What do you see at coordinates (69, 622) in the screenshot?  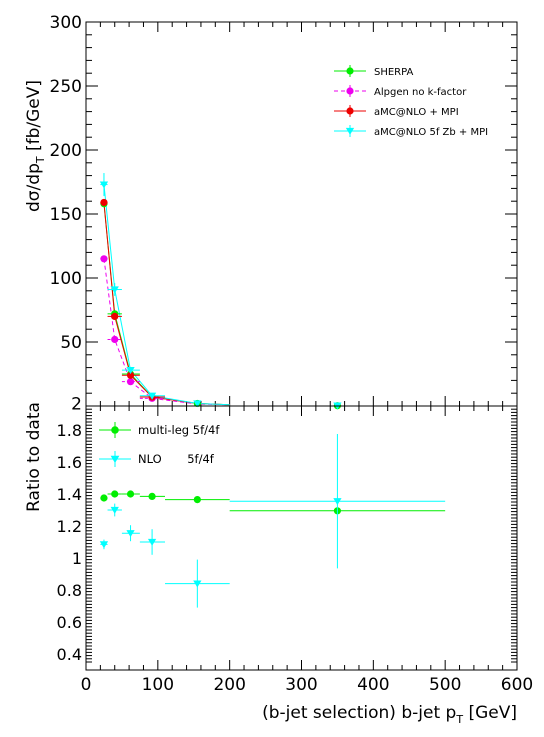 I see `bottom-y-tick-label: 0.6` at bounding box center [69, 622].